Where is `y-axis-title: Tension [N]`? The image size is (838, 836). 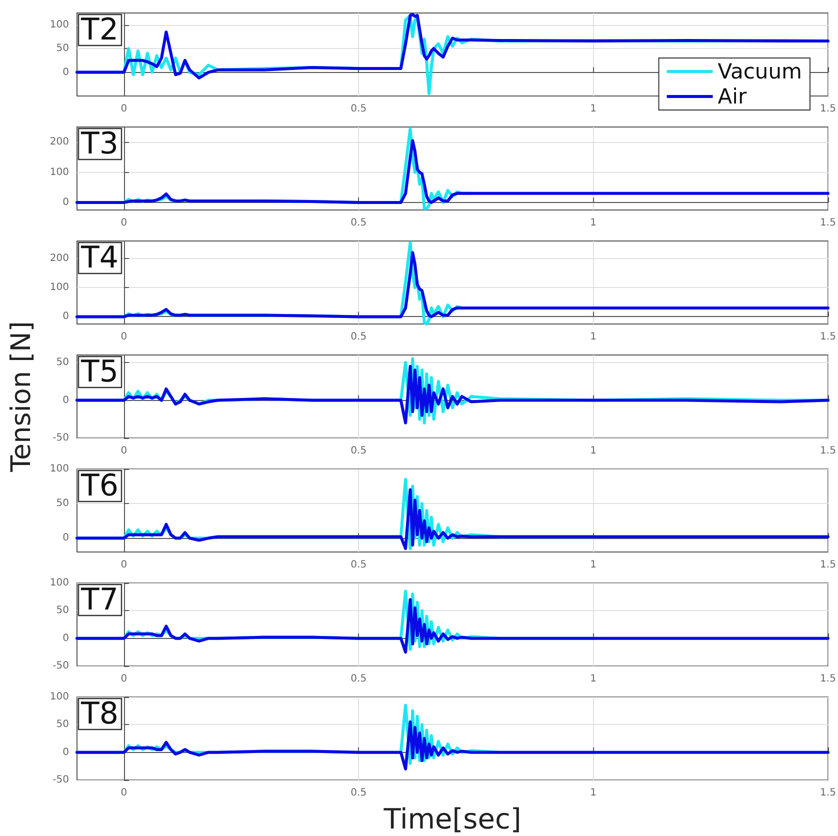
y-axis-title: Tension [N] is located at coordinates (21, 397).